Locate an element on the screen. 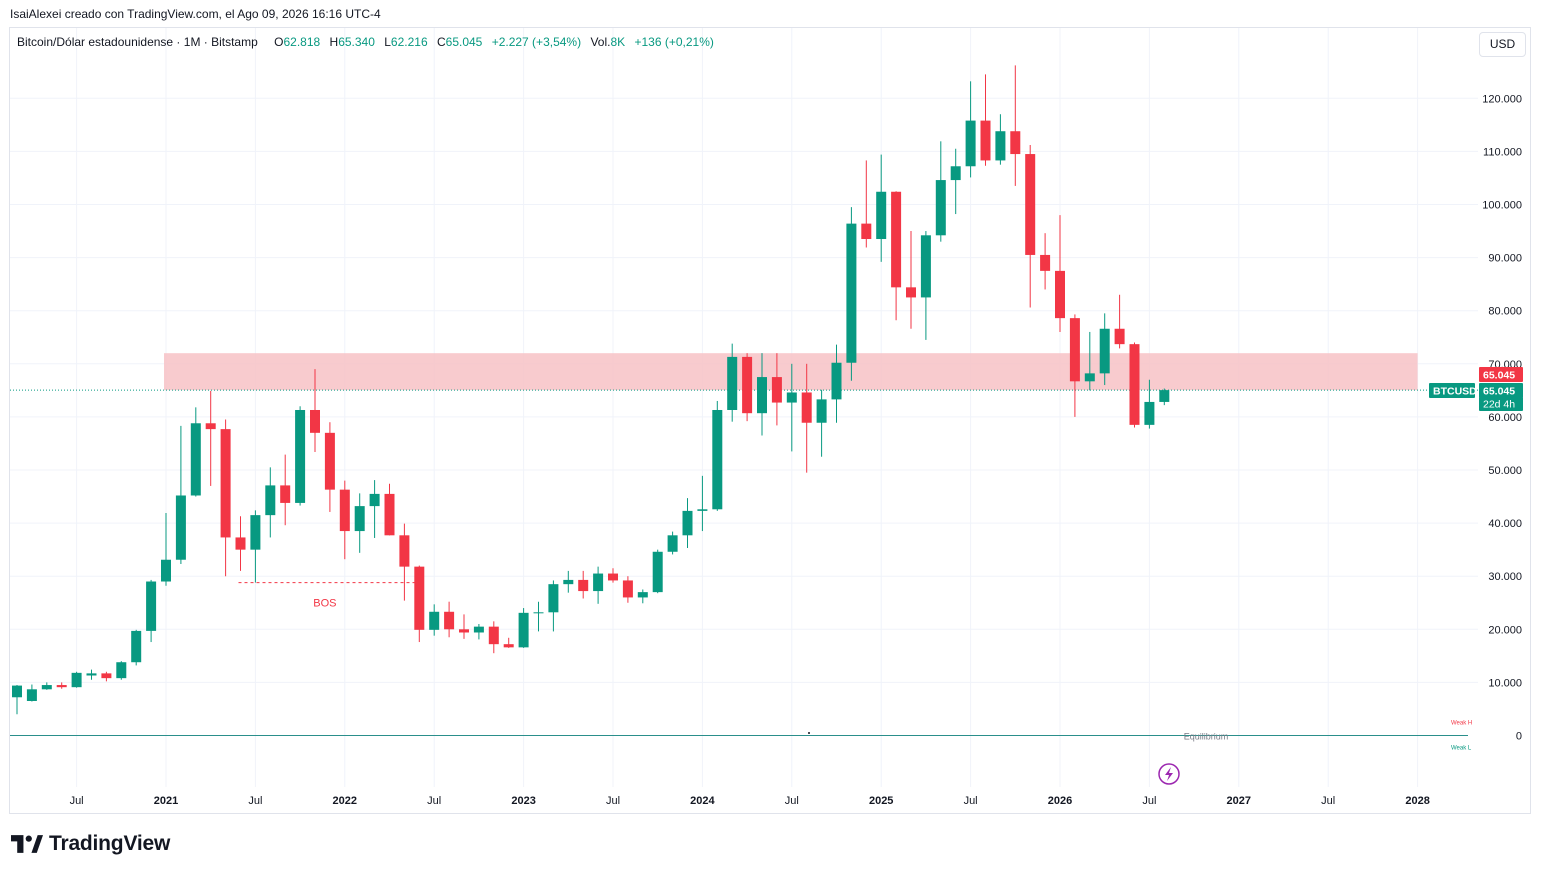 Image resolution: width=1541 pixels, height=875 pixels. last-price-tag: 65.045 is located at coordinates (1499, 392).